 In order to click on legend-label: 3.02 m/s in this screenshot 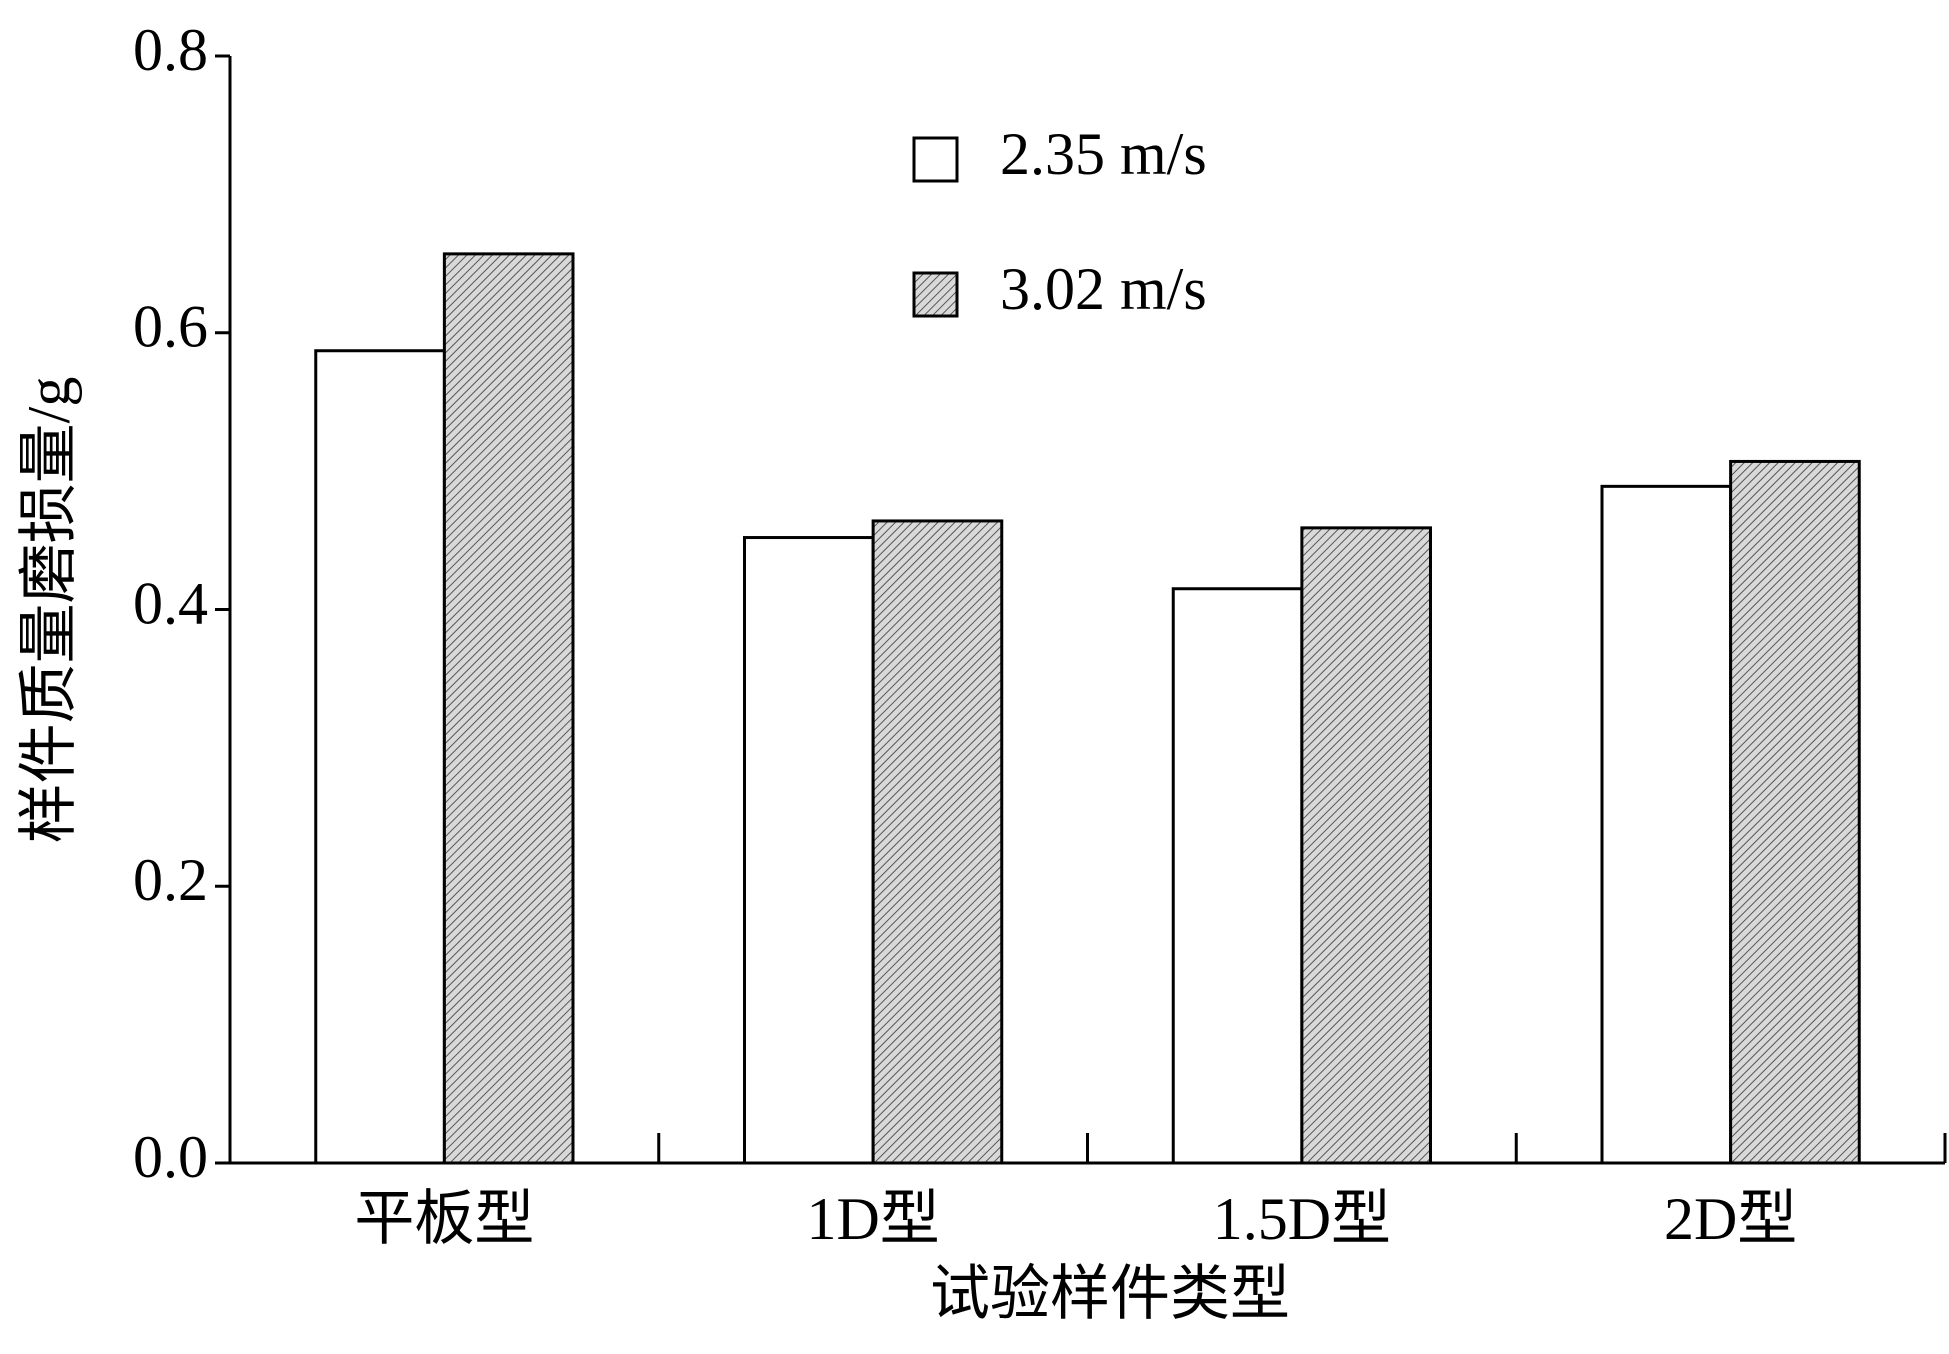, I will do `click(1103, 289)`.